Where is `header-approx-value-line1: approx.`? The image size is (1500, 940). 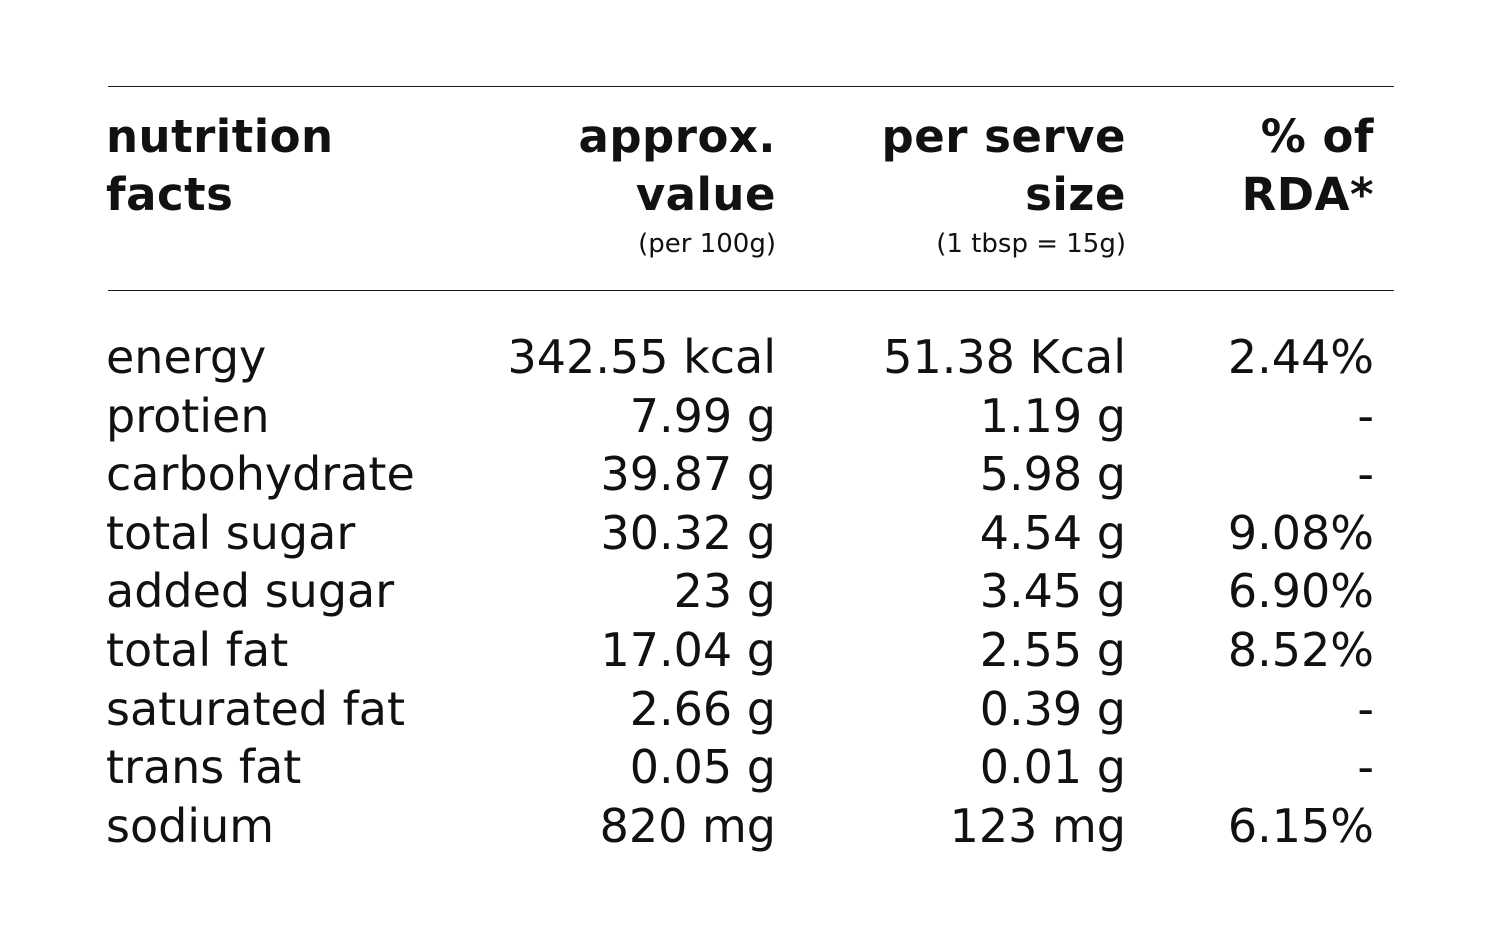
header-approx-value-line1: approx. is located at coordinates (677, 136).